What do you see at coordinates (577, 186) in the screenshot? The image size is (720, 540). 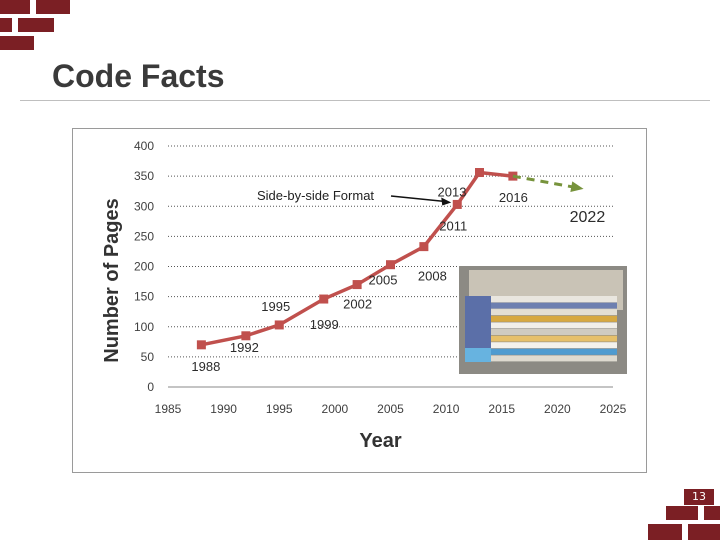 I see `projection-arrowhead` at bounding box center [577, 186].